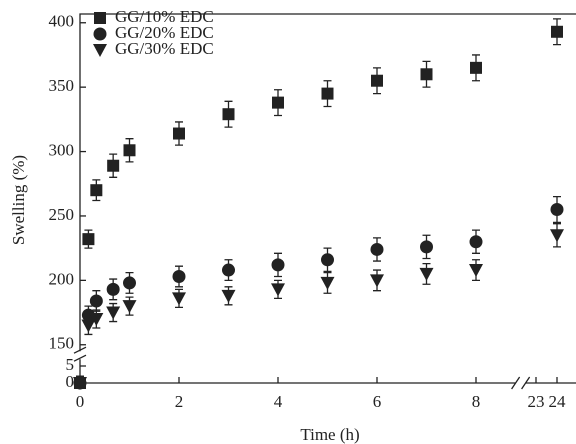 The image size is (576, 444). I want to click on x-tick-label: 23, so click(536, 401).